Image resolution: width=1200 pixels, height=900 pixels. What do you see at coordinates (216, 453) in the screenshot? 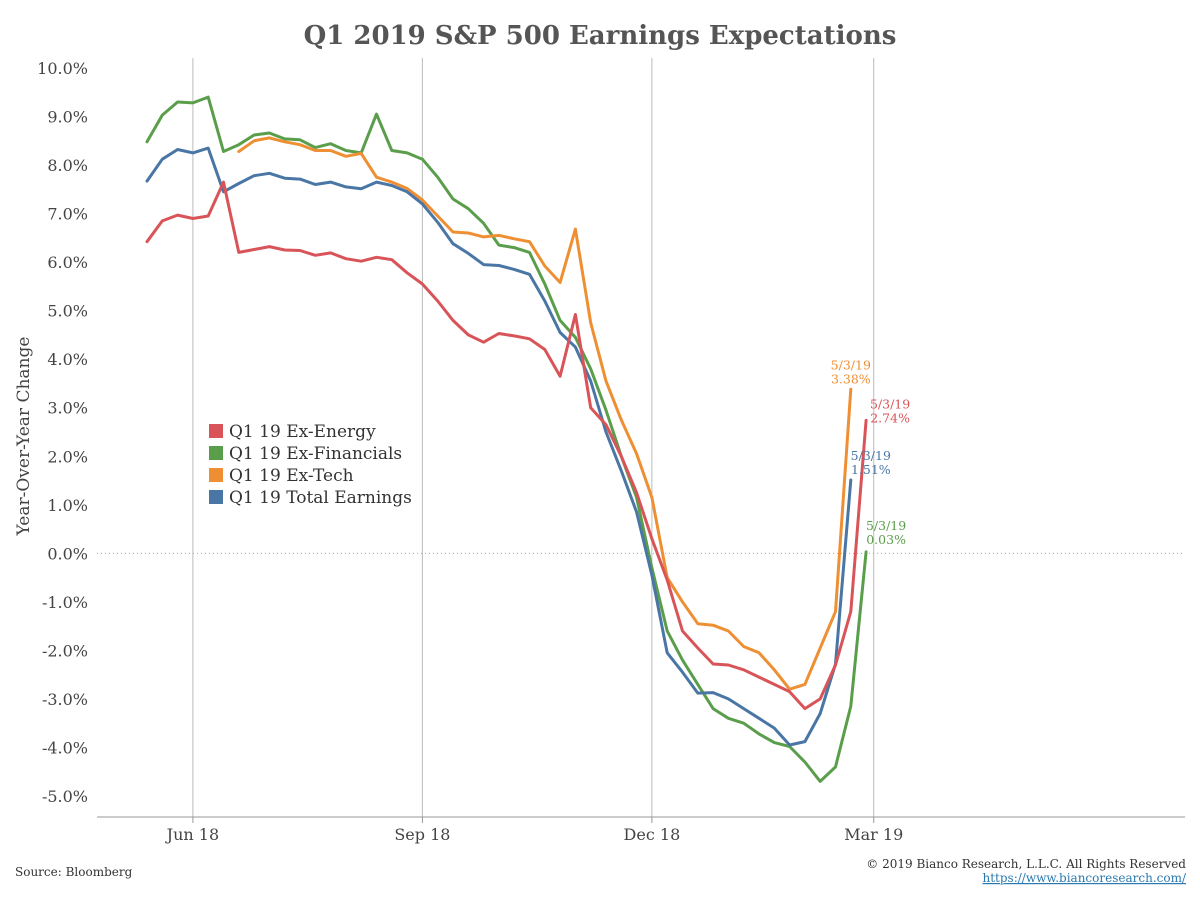
I see `legend-swatch-ex-financials` at bounding box center [216, 453].